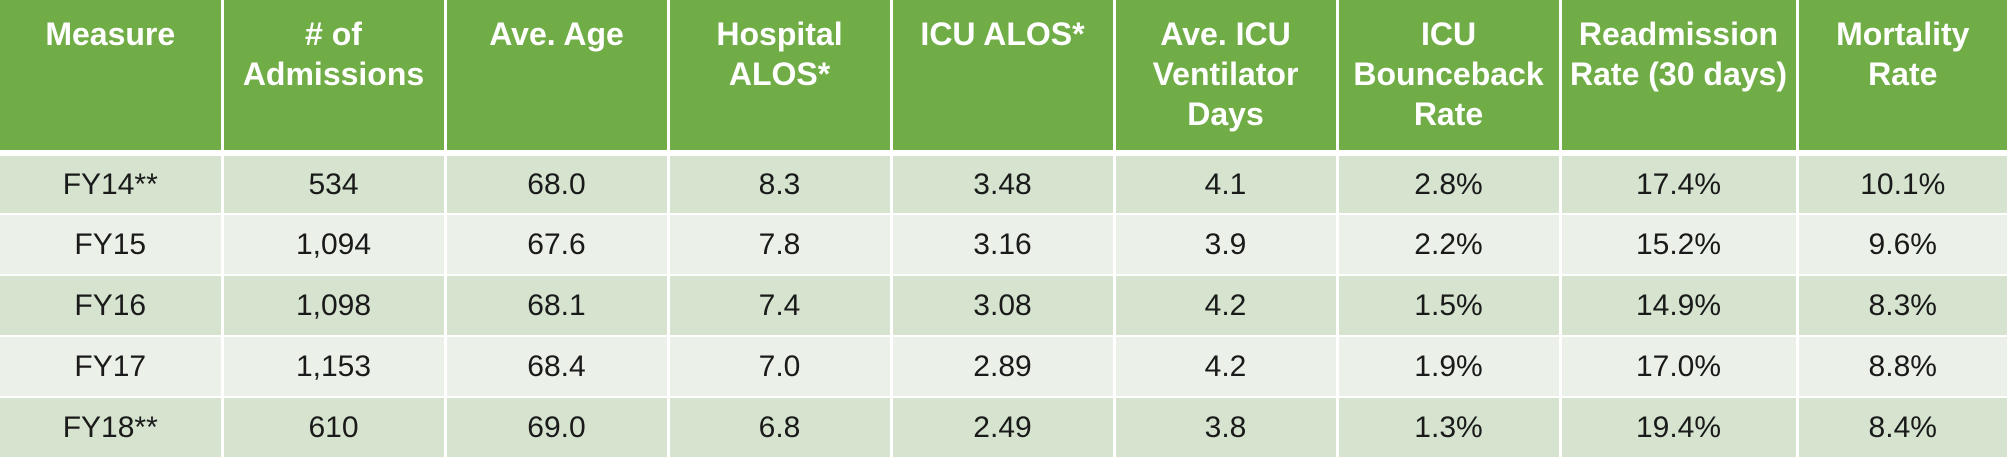  What do you see at coordinates (780, 428) in the screenshot?
I see `cell-hospital-alos: 6.8` at bounding box center [780, 428].